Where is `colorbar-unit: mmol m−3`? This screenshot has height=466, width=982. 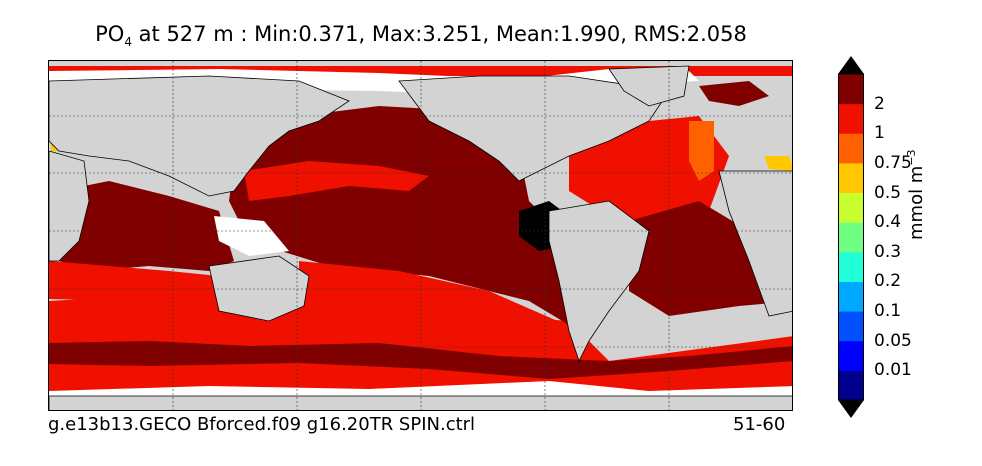
colorbar-unit: mmol m−3 is located at coordinates (916, 194).